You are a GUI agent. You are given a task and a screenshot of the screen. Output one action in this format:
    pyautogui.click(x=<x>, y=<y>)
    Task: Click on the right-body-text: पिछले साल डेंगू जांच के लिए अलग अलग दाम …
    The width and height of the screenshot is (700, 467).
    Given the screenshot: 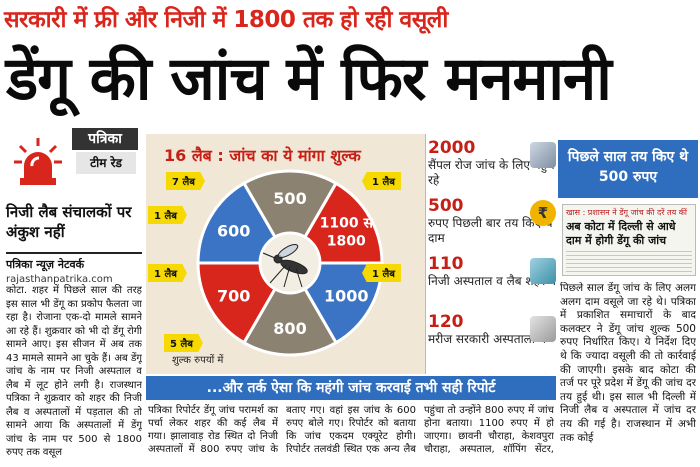 What is the action you would take?
    pyautogui.click(x=628, y=363)
    